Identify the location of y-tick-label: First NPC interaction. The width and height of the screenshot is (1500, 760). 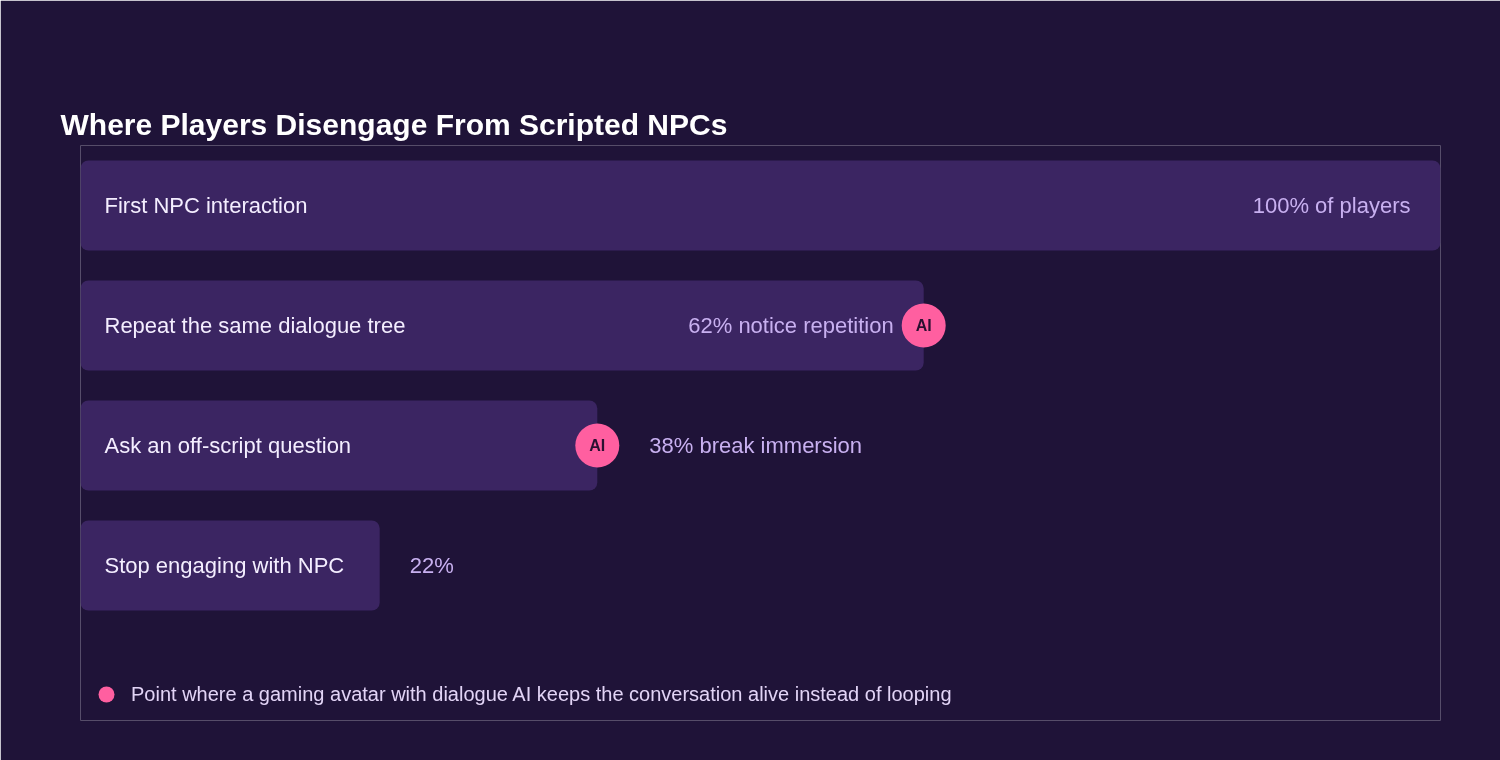
(206, 205).